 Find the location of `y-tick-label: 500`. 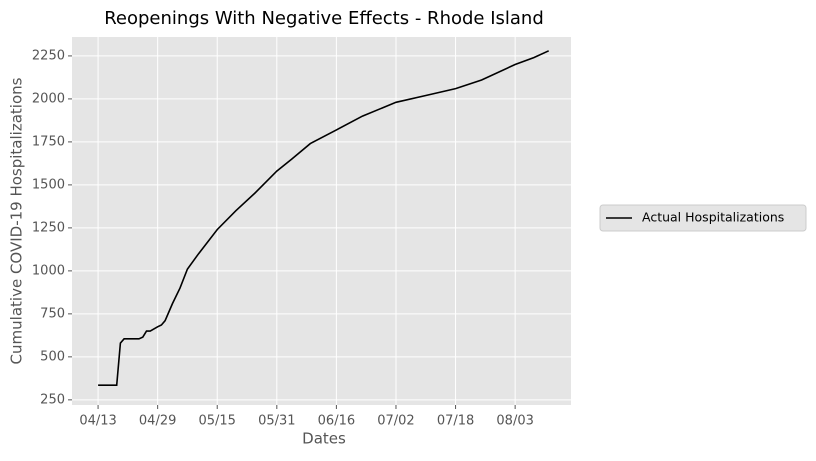

y-tick-label: 500 is located at coordinates (52, 356).